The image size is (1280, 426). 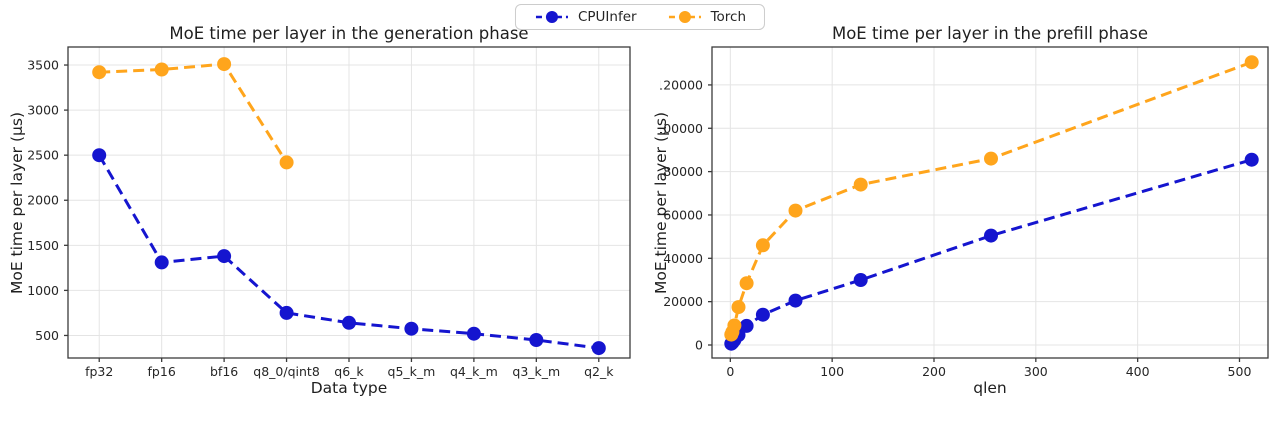 I want to click on x-tick-label: 400, so click(x=1138, y=371).